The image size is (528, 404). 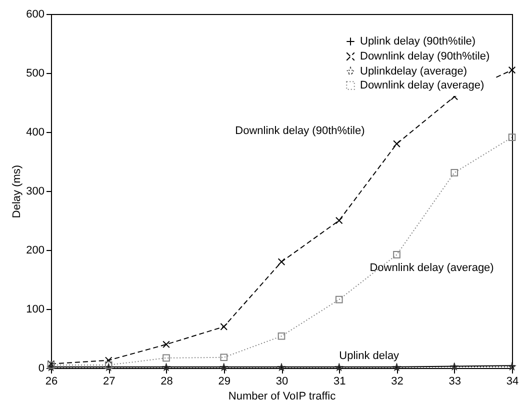 What do you see at coordinates (166, 382) in the screenshot?
I see `x-tick-label: 28` at bounding box center [166, 382].